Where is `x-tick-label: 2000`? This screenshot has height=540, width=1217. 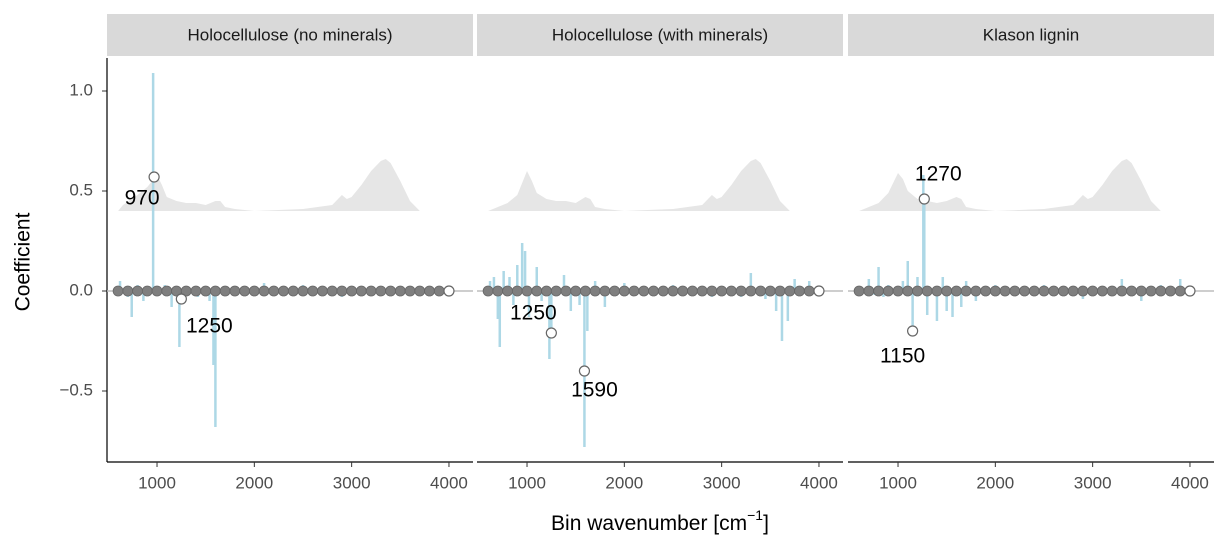
x-tick-label: 2000 is located at coordinates (995, 482).